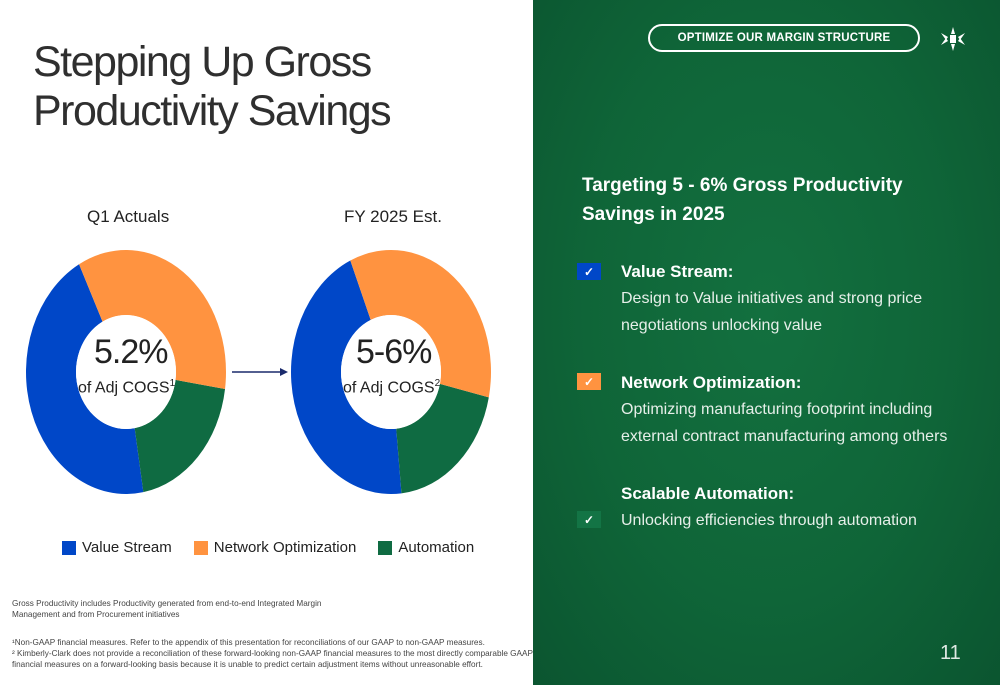  What do you see at coordinates (385, 547) in the screenshot?
I see `legend-swatch-automation` at bounding box center [385, 547].